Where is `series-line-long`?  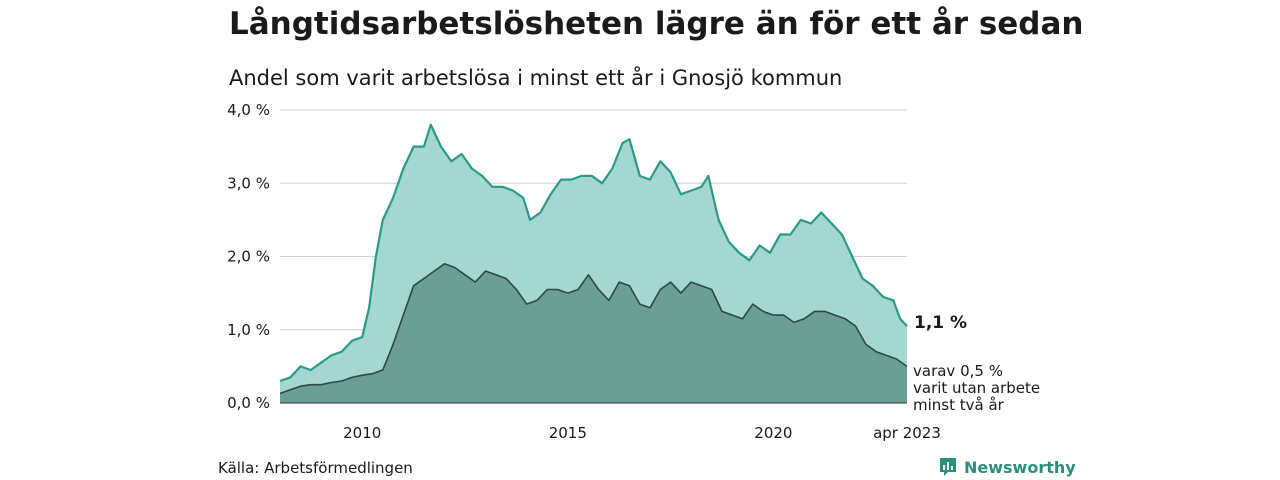
series-line-long is located at coordinates (593, 329).